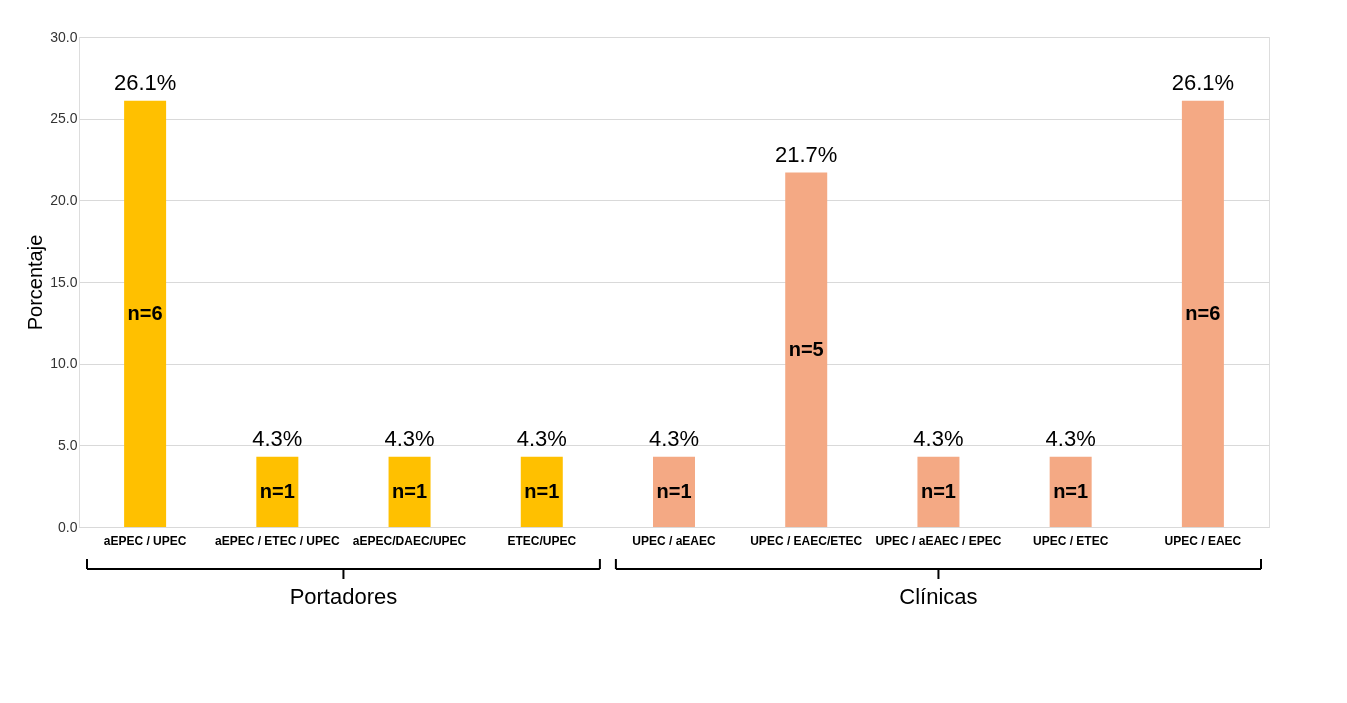 The width and height of the screenshot is (1347, 703). What do you see at coordinates (1203, 540) in the screenshot?
I see `x-tick-label: UPEC / EAEC` at bounding box center [1203, 540].